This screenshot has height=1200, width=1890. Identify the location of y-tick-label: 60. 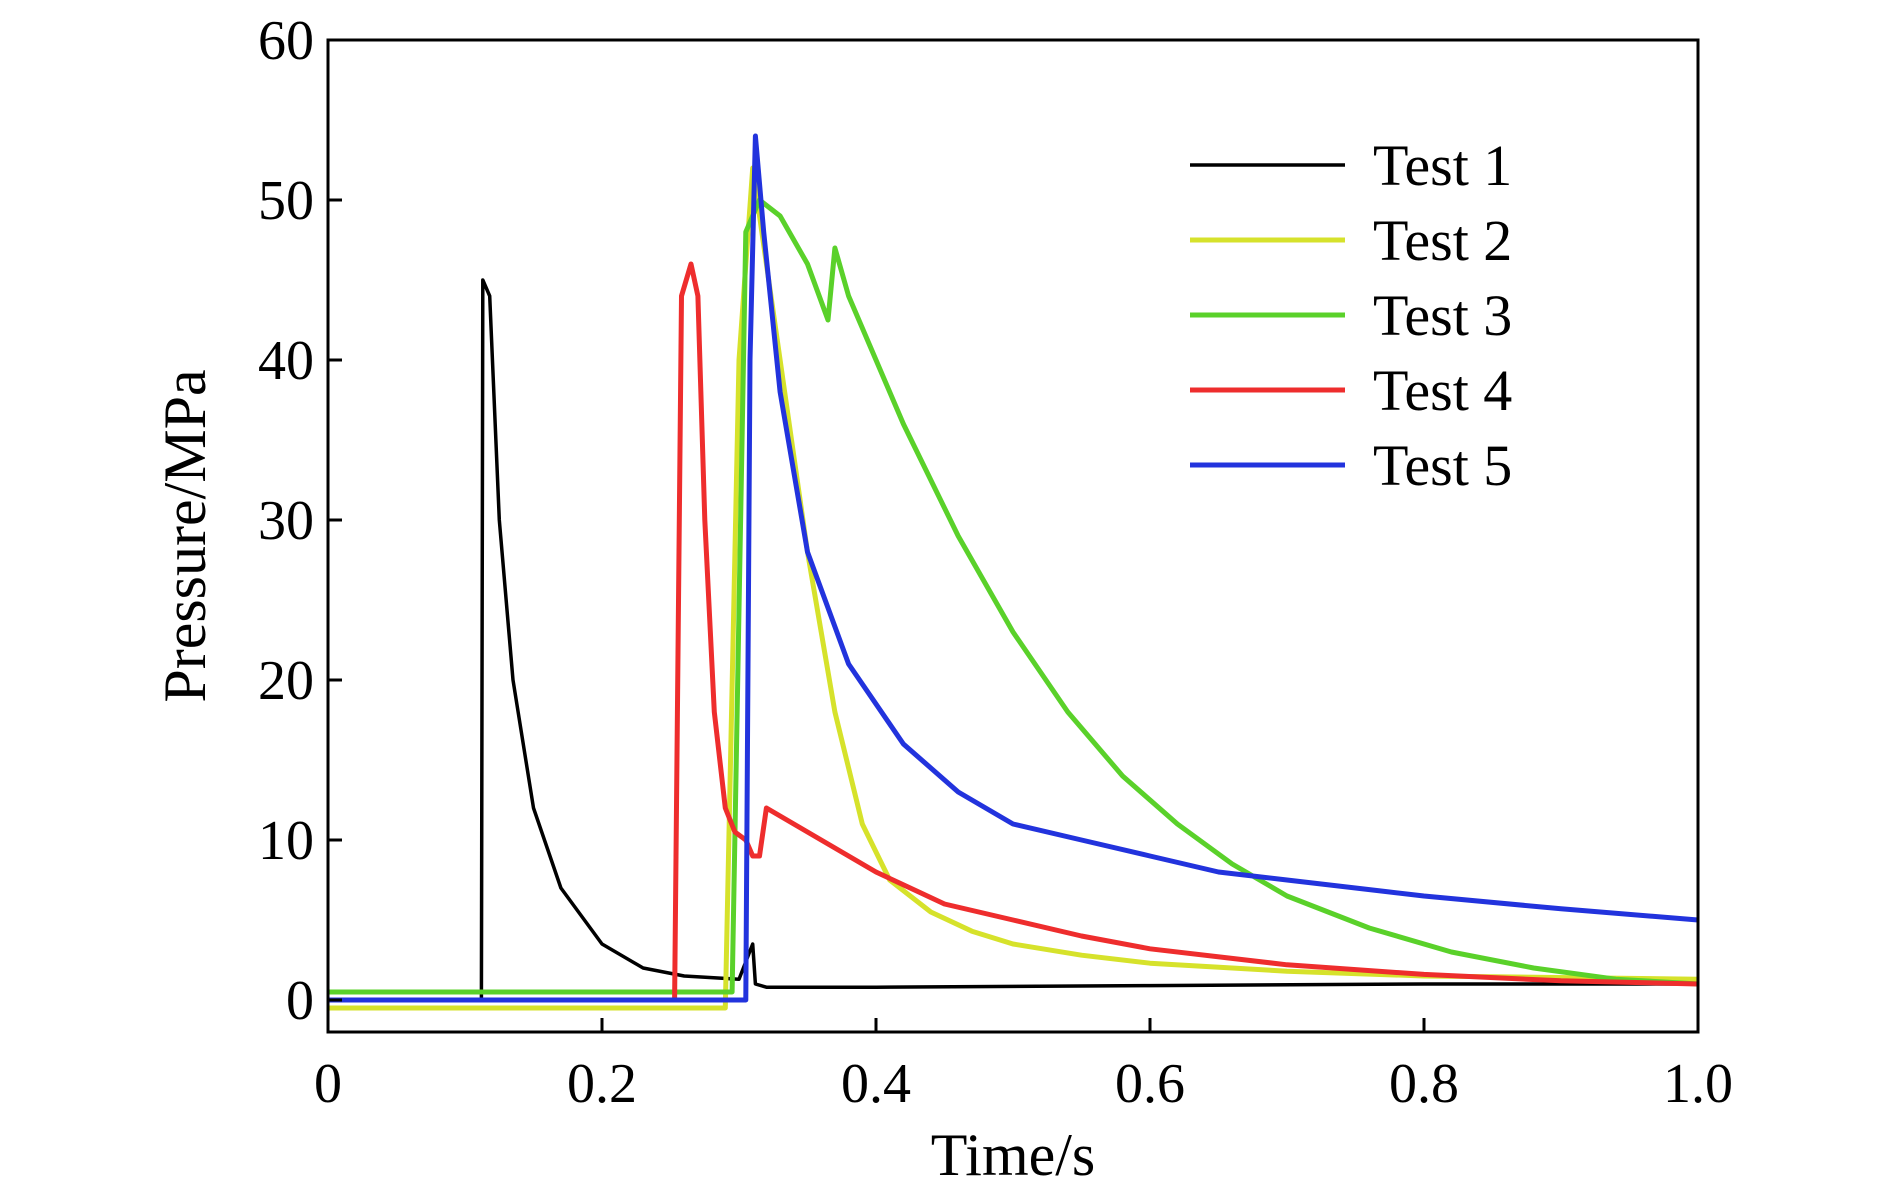
(286, 41).